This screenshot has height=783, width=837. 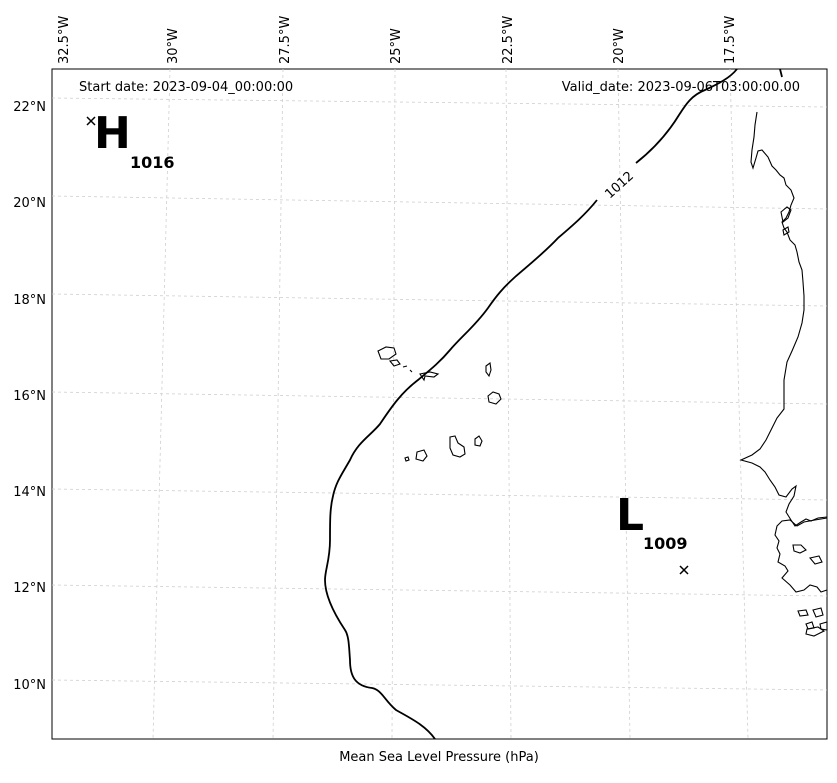 I want to click on lat-tick-label: 12°N, so click(x=29, y=588).